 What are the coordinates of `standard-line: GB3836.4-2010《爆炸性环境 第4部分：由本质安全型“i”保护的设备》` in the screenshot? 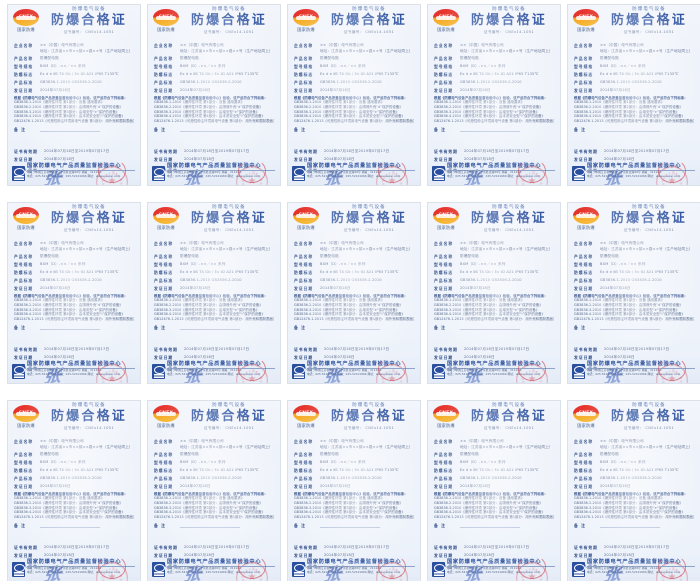 It's located at (349, 512).